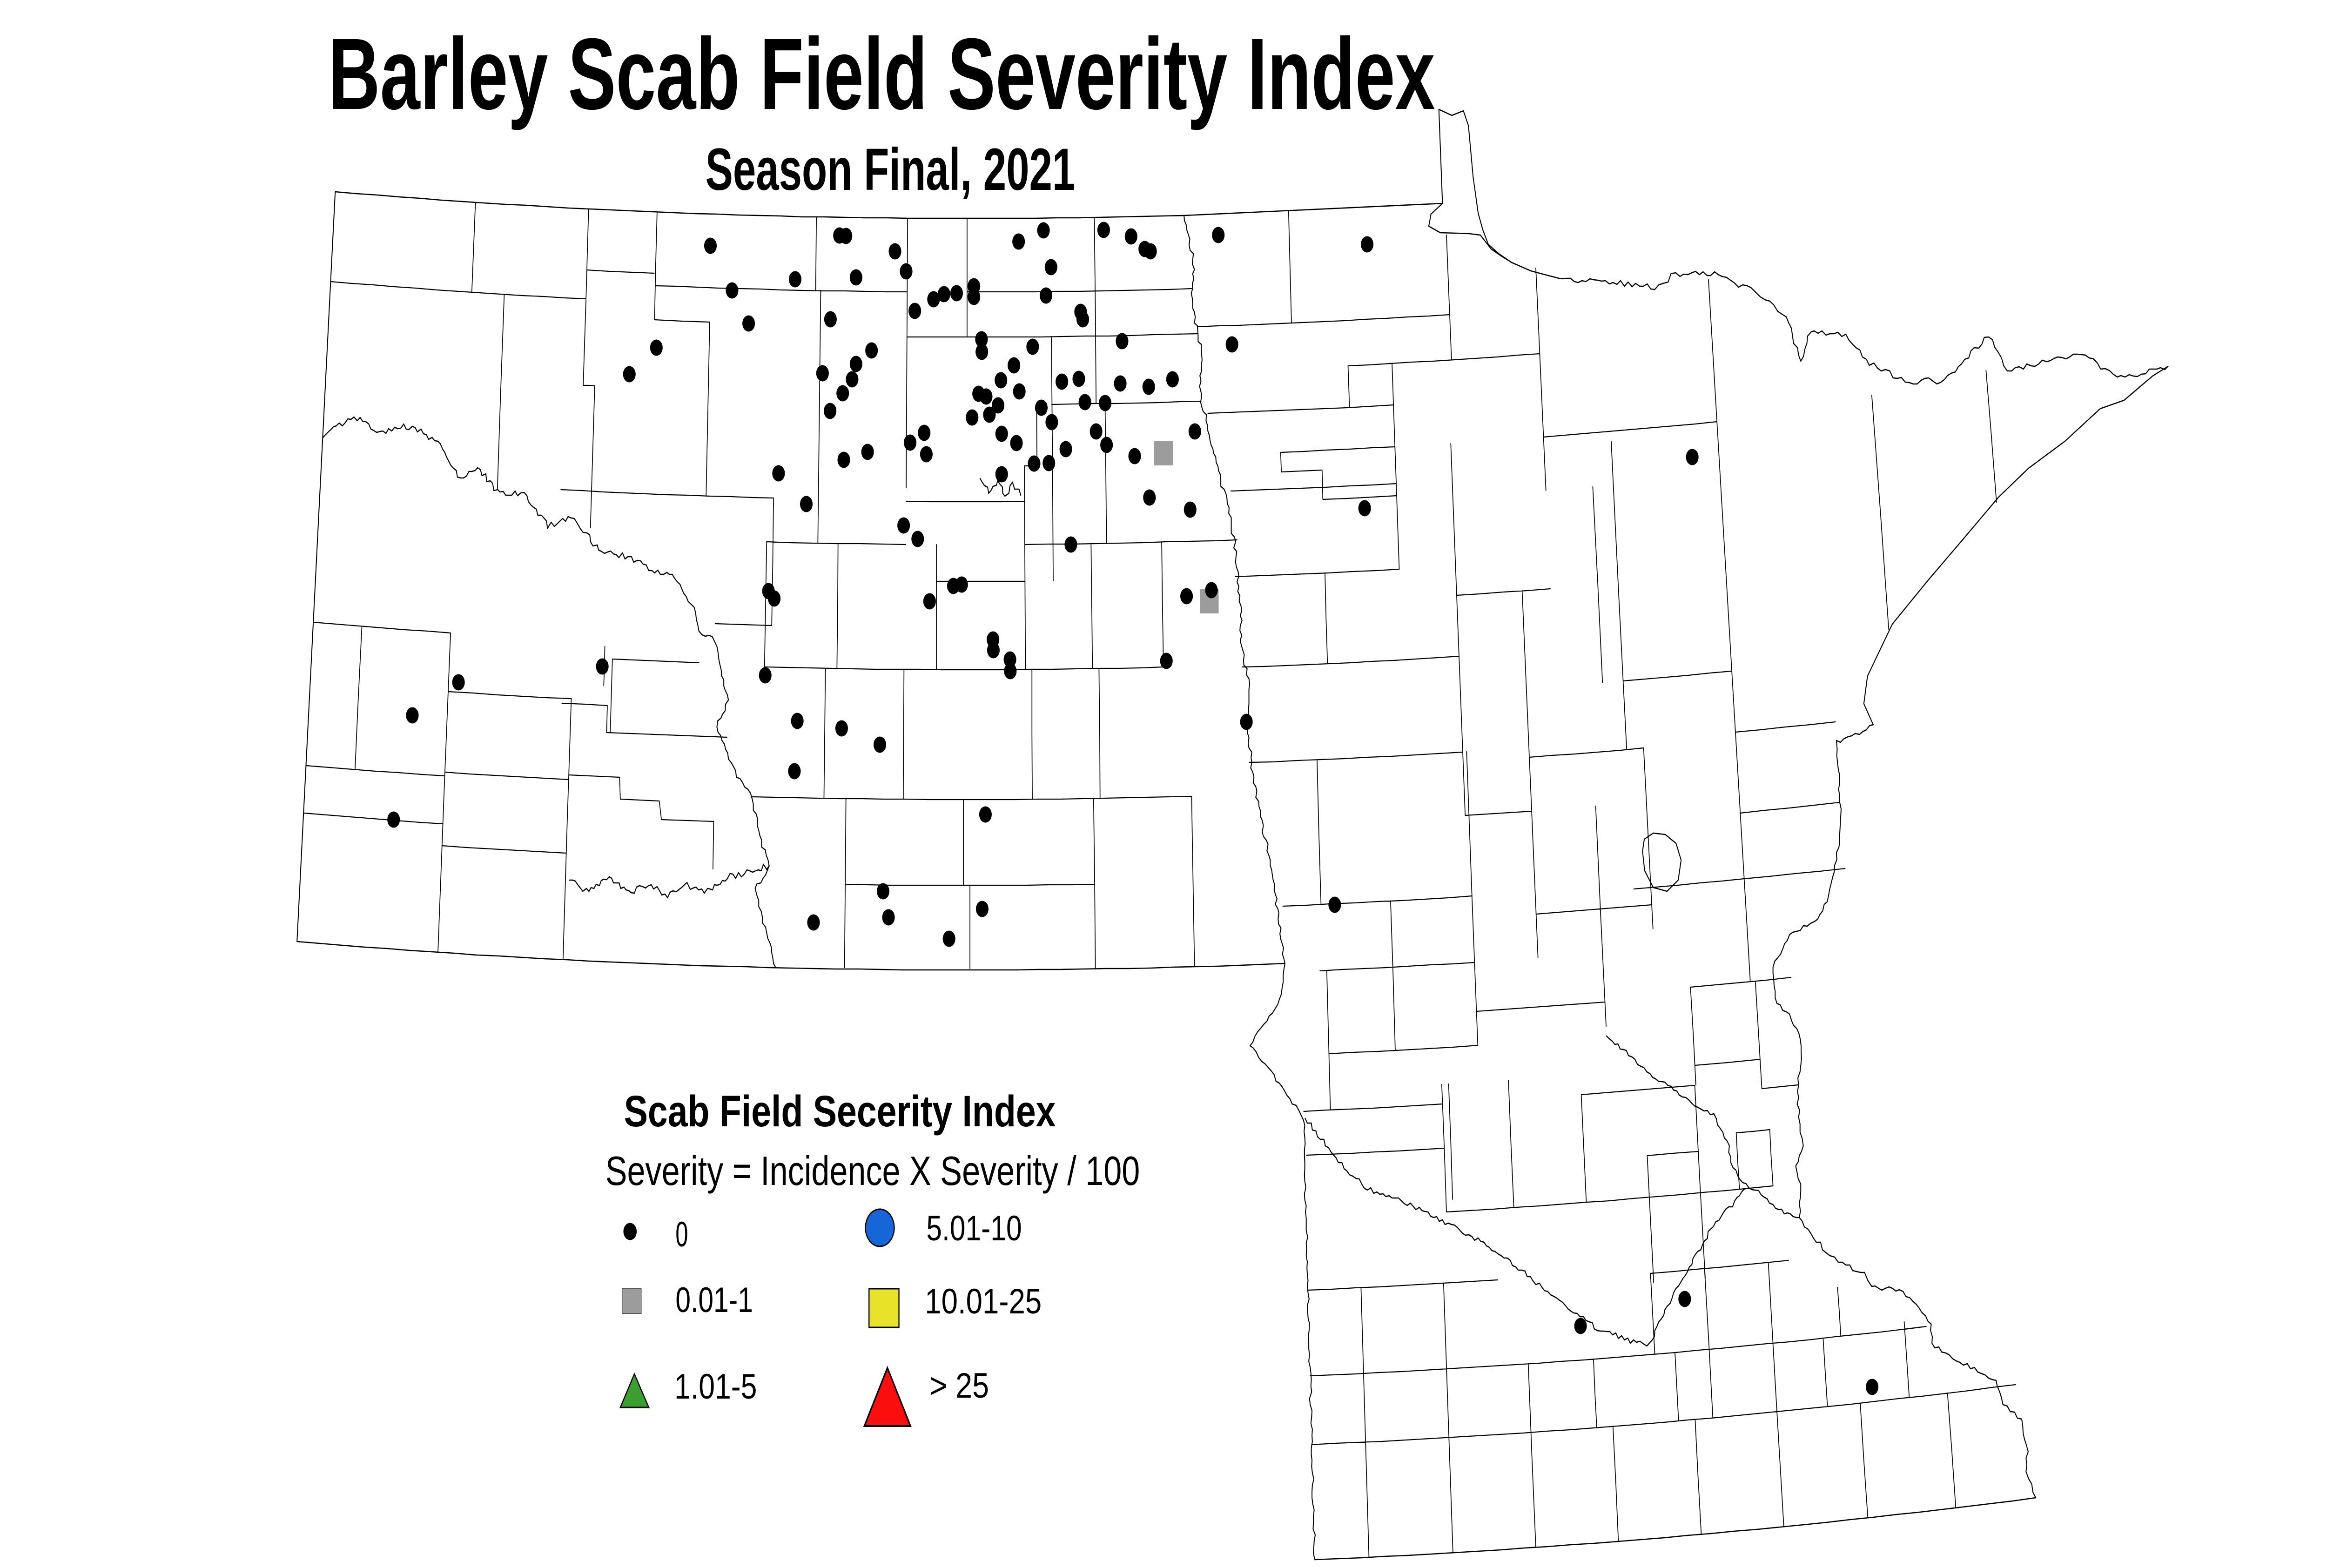  What do you see at coordinates (881, 74) in the screenshot?
I see `svg-text:Barley Scab Field Severity Ind: Barley Scab Field Severity Index` at bounding box center [881, 74].